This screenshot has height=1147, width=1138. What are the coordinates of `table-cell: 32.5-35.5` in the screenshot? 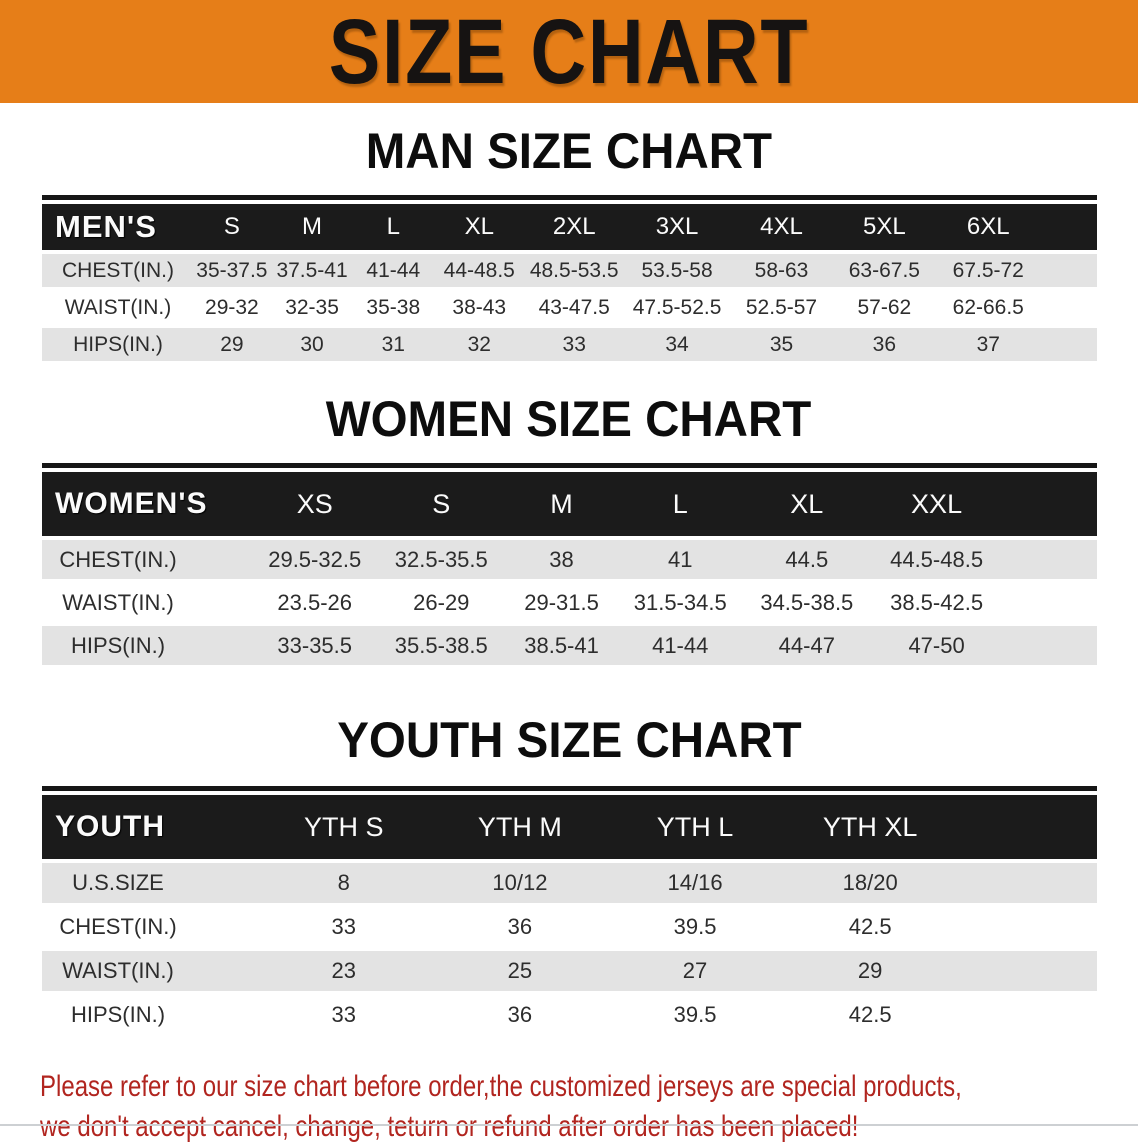 It's located at (441, 559).